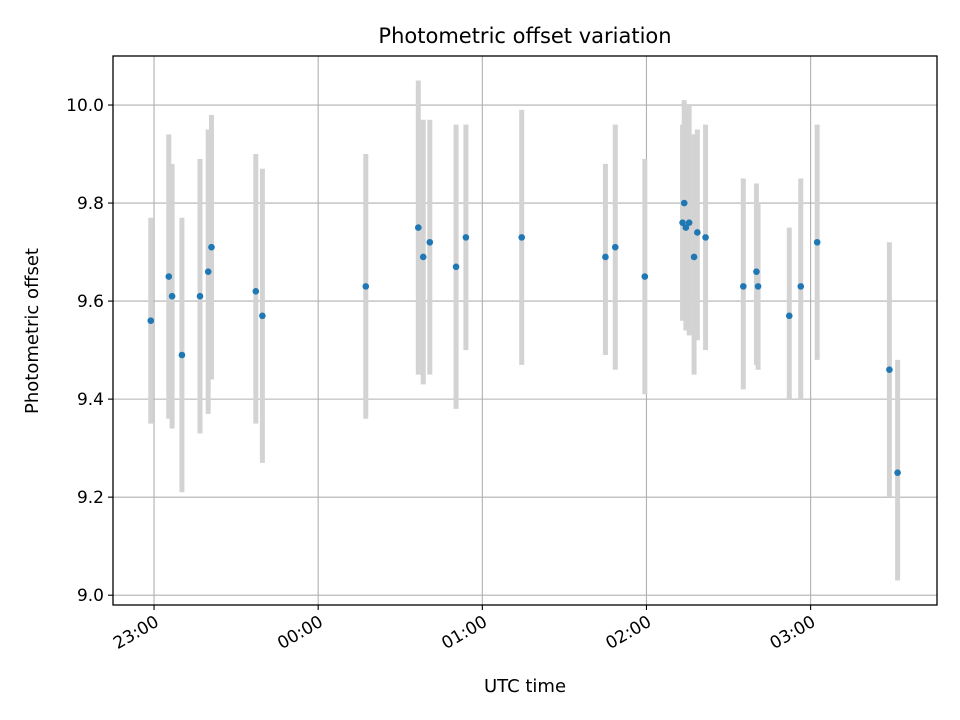  I want to click on y-tick-label: 9.4, so click(90, 400).